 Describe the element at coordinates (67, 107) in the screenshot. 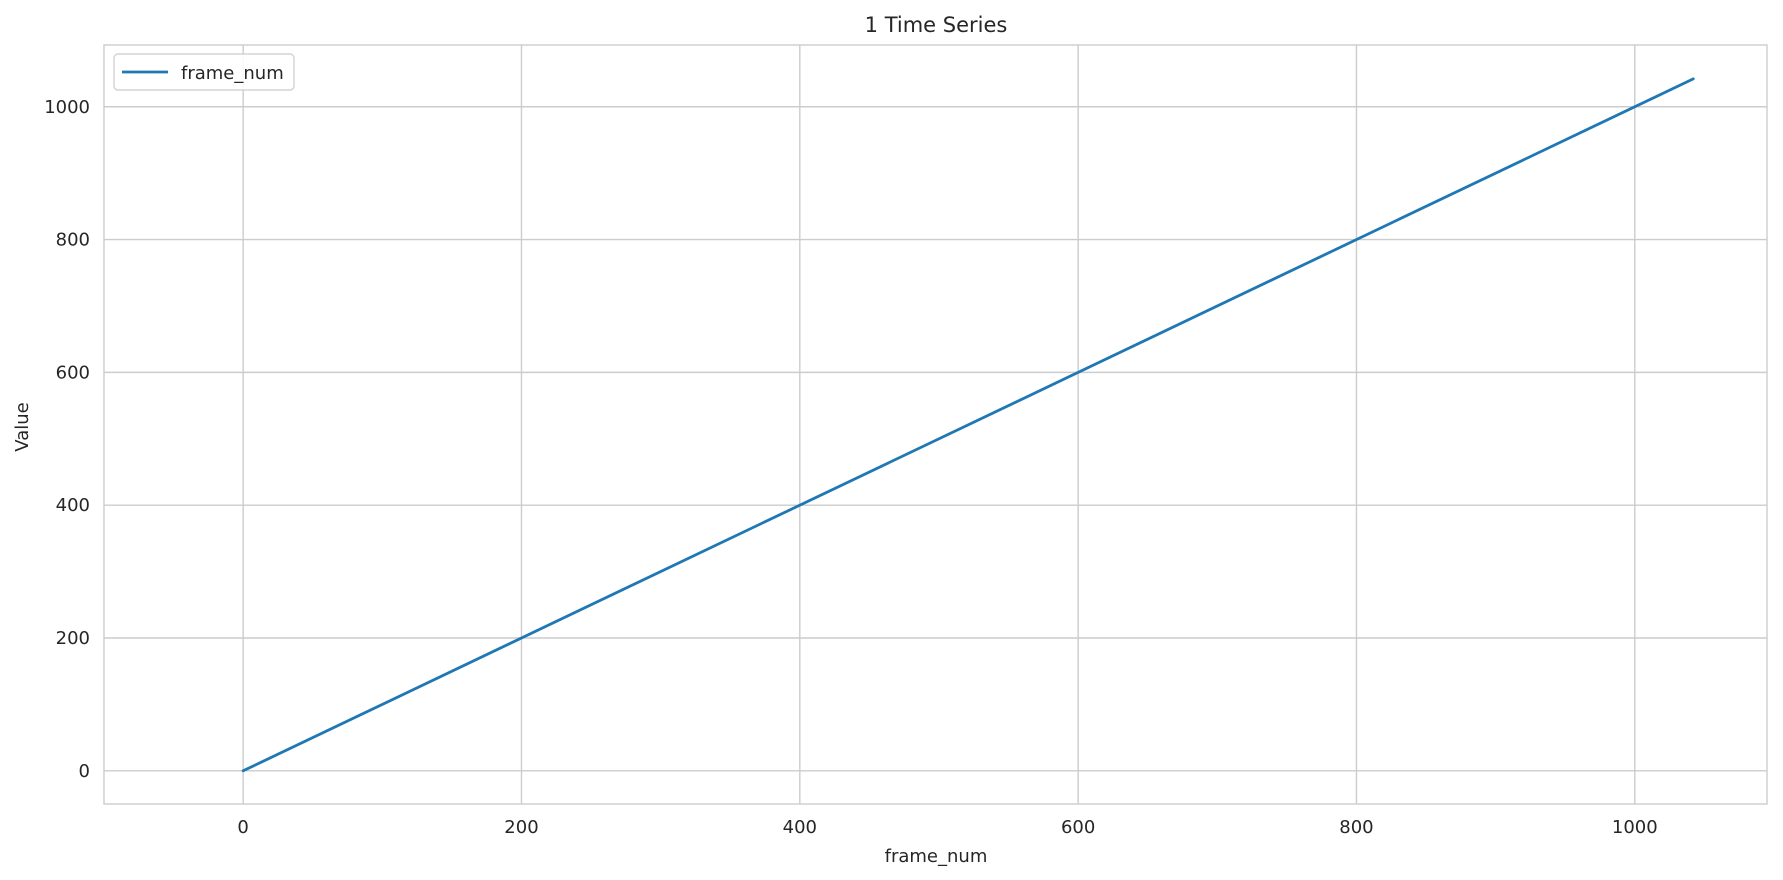

I see `y-tick-label: 1000` at that location.